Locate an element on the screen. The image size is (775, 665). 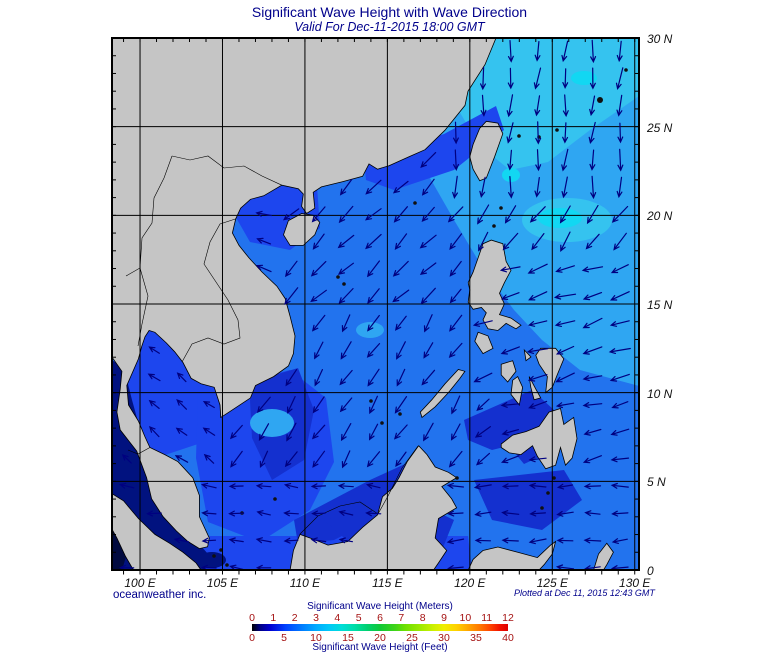
colorbar-feet-tick: 15 is located at coordinates (348, 638).